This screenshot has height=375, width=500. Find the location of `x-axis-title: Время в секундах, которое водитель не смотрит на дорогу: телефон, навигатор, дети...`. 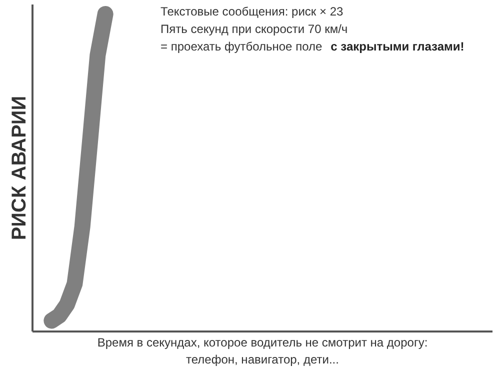

x-axis-title: Время в секундах, которое водитель не смотрит на дорогу: телефон, навигатор, дети... is located at coordinates (262, 351).